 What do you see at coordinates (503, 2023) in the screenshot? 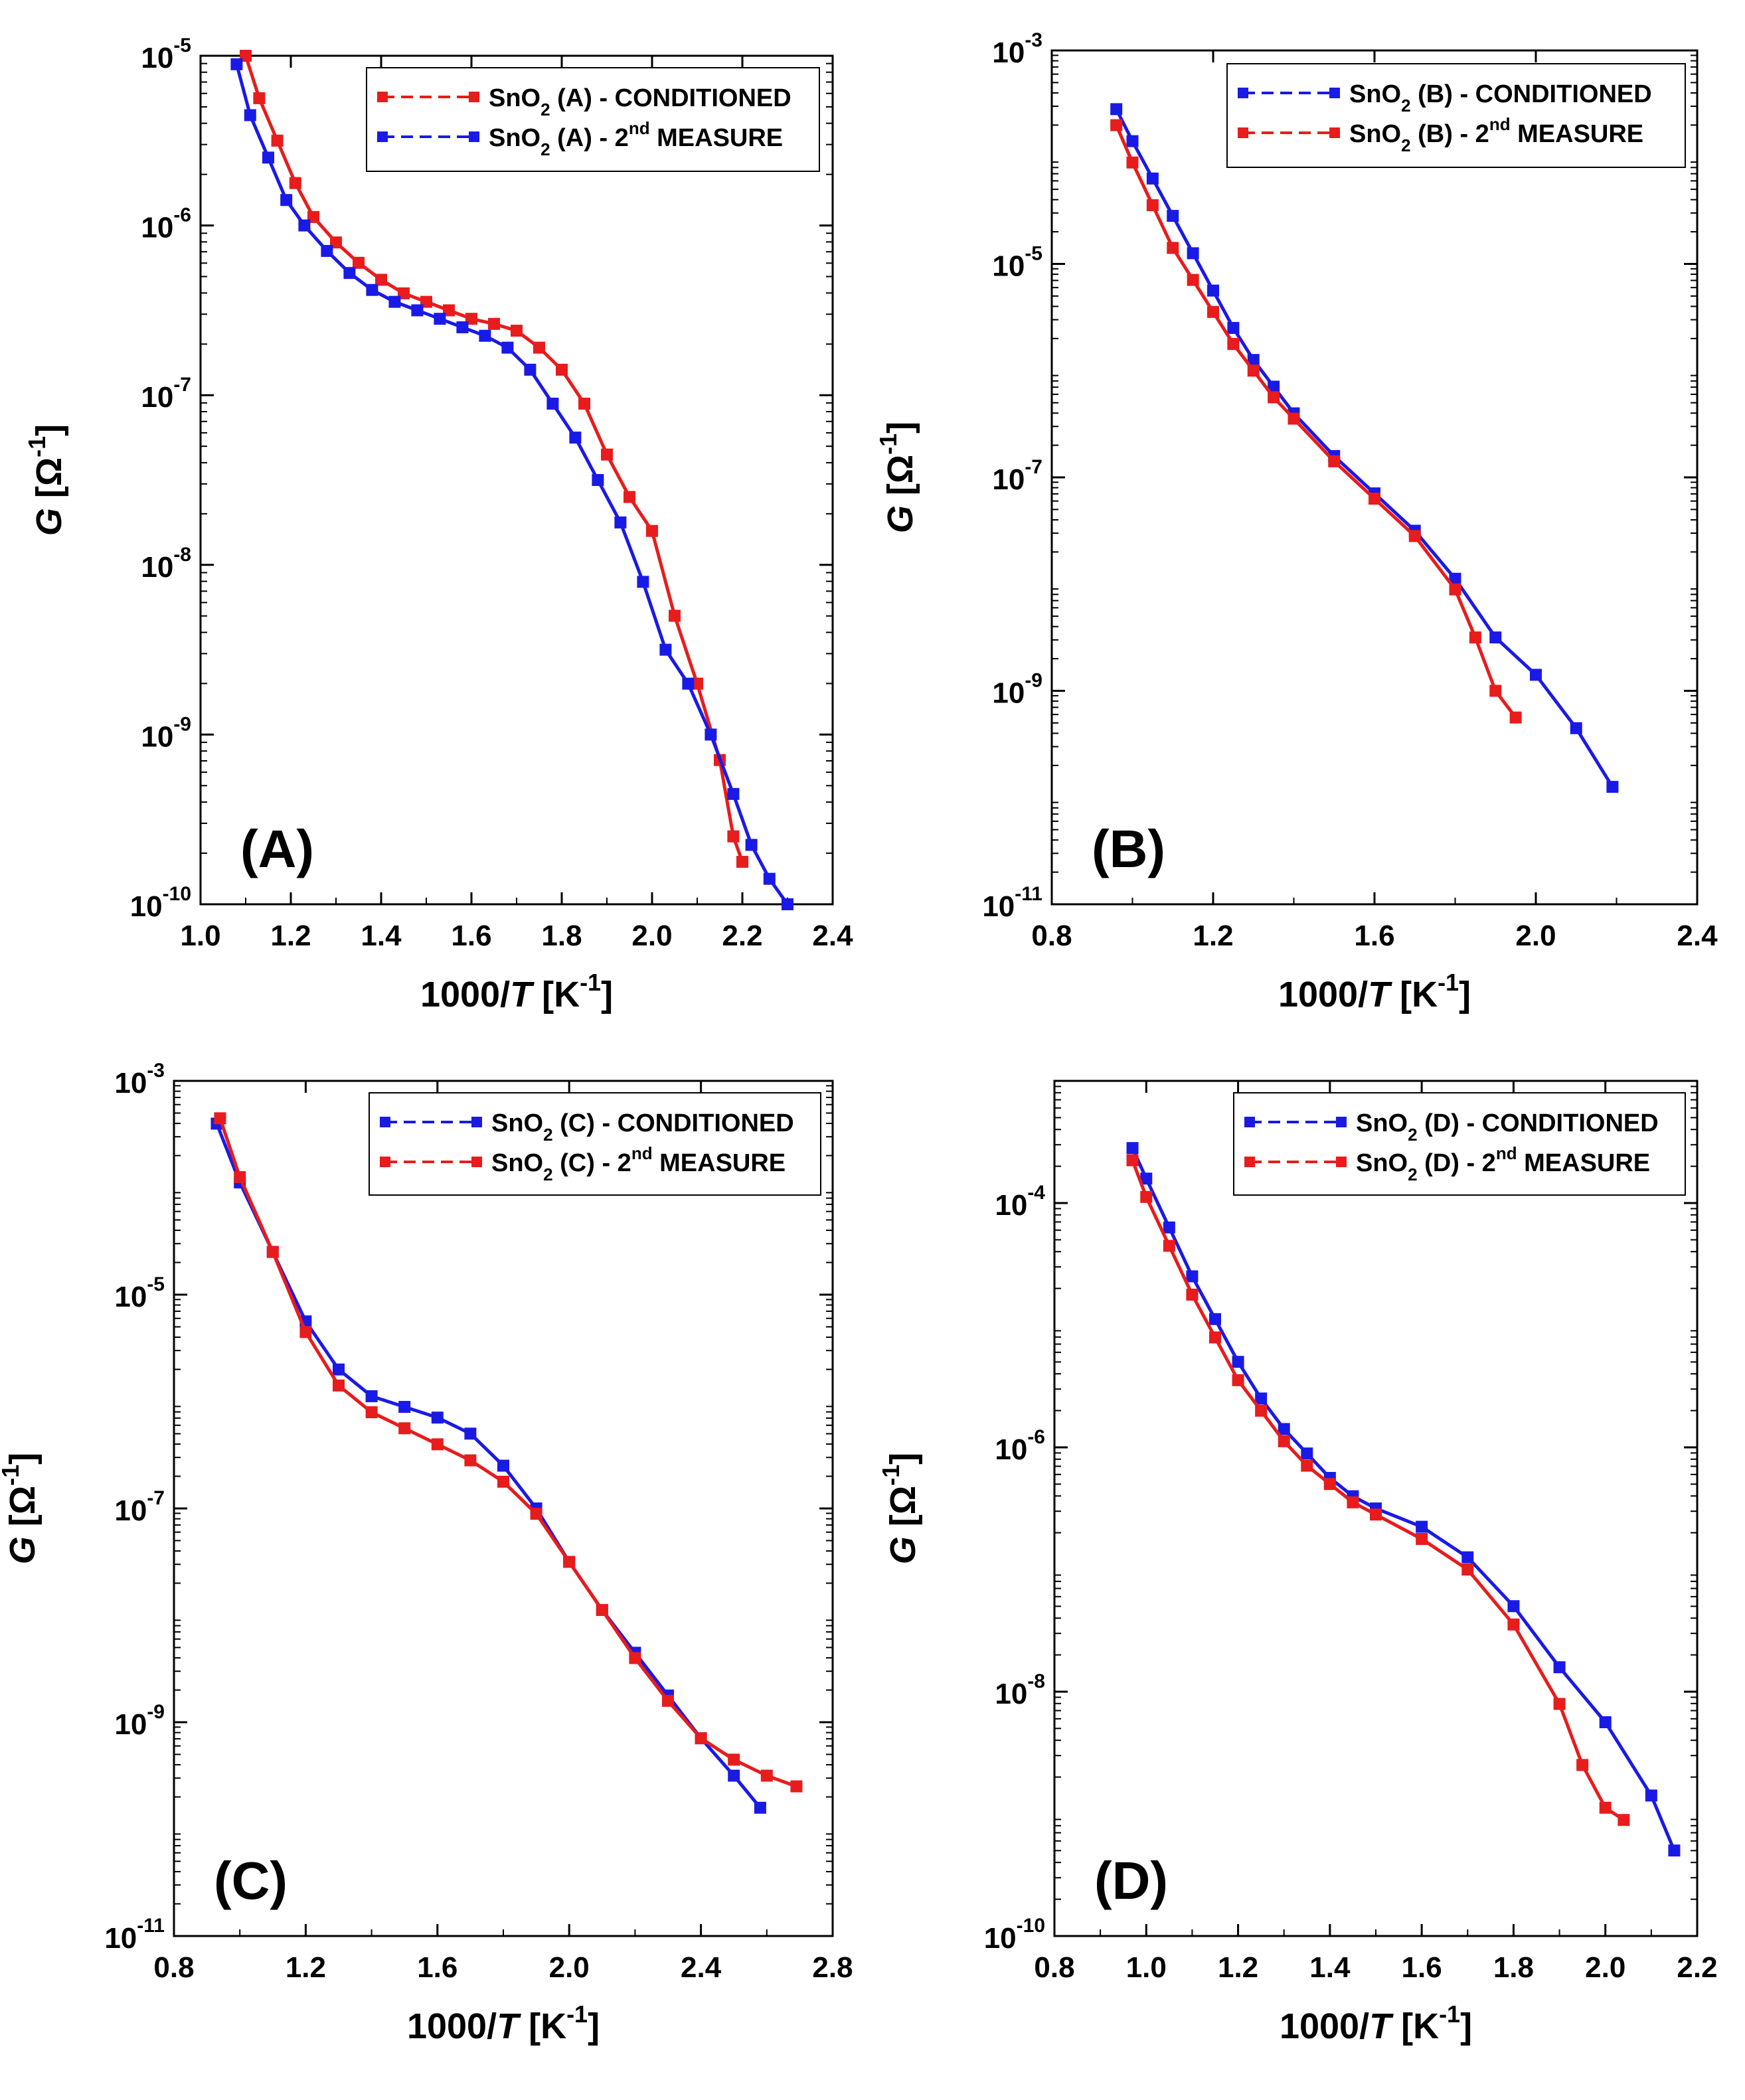
I see `x-axis-label: 1000/T [K-1]` at bounding box center [503, 2023].